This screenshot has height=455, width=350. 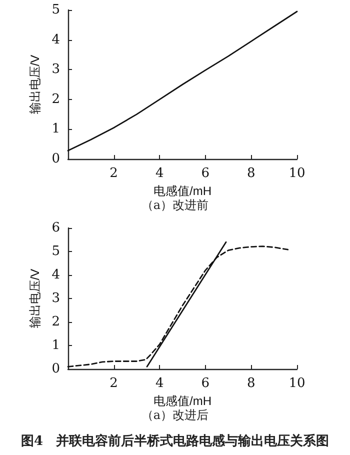 What do you see at coordinates (56, 228) in the screenshot?
I see `y-tick-label: 6` at bounding box center [56, 228].